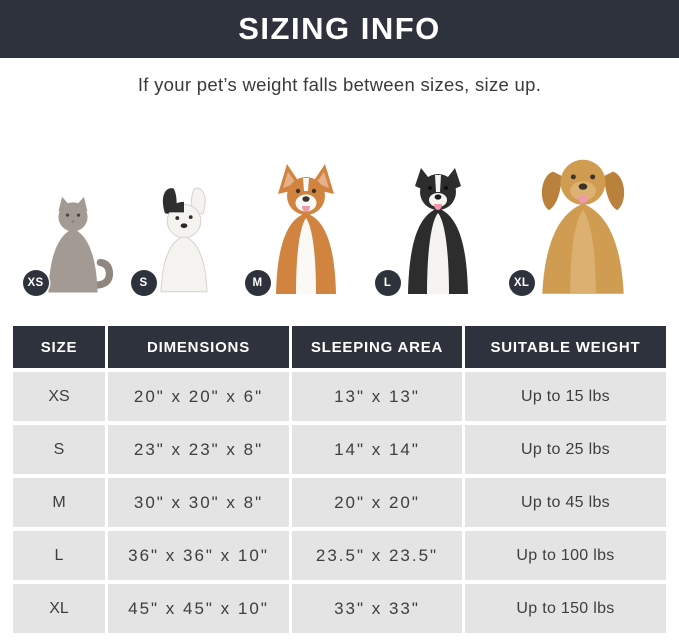 The image size is (679, 643). What do you see at coordinates (200, 347) in the screenshot?
I see `col-header-dimensions: DIMENSIONS` at bounding box center [200, 347].